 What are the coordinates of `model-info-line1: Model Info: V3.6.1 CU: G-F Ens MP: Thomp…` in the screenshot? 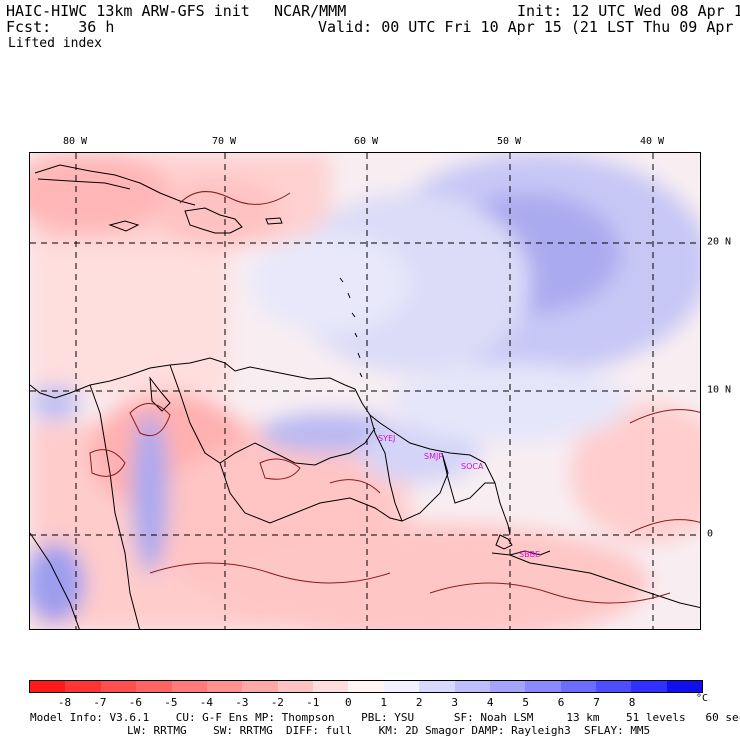 It's located at (385, 717).